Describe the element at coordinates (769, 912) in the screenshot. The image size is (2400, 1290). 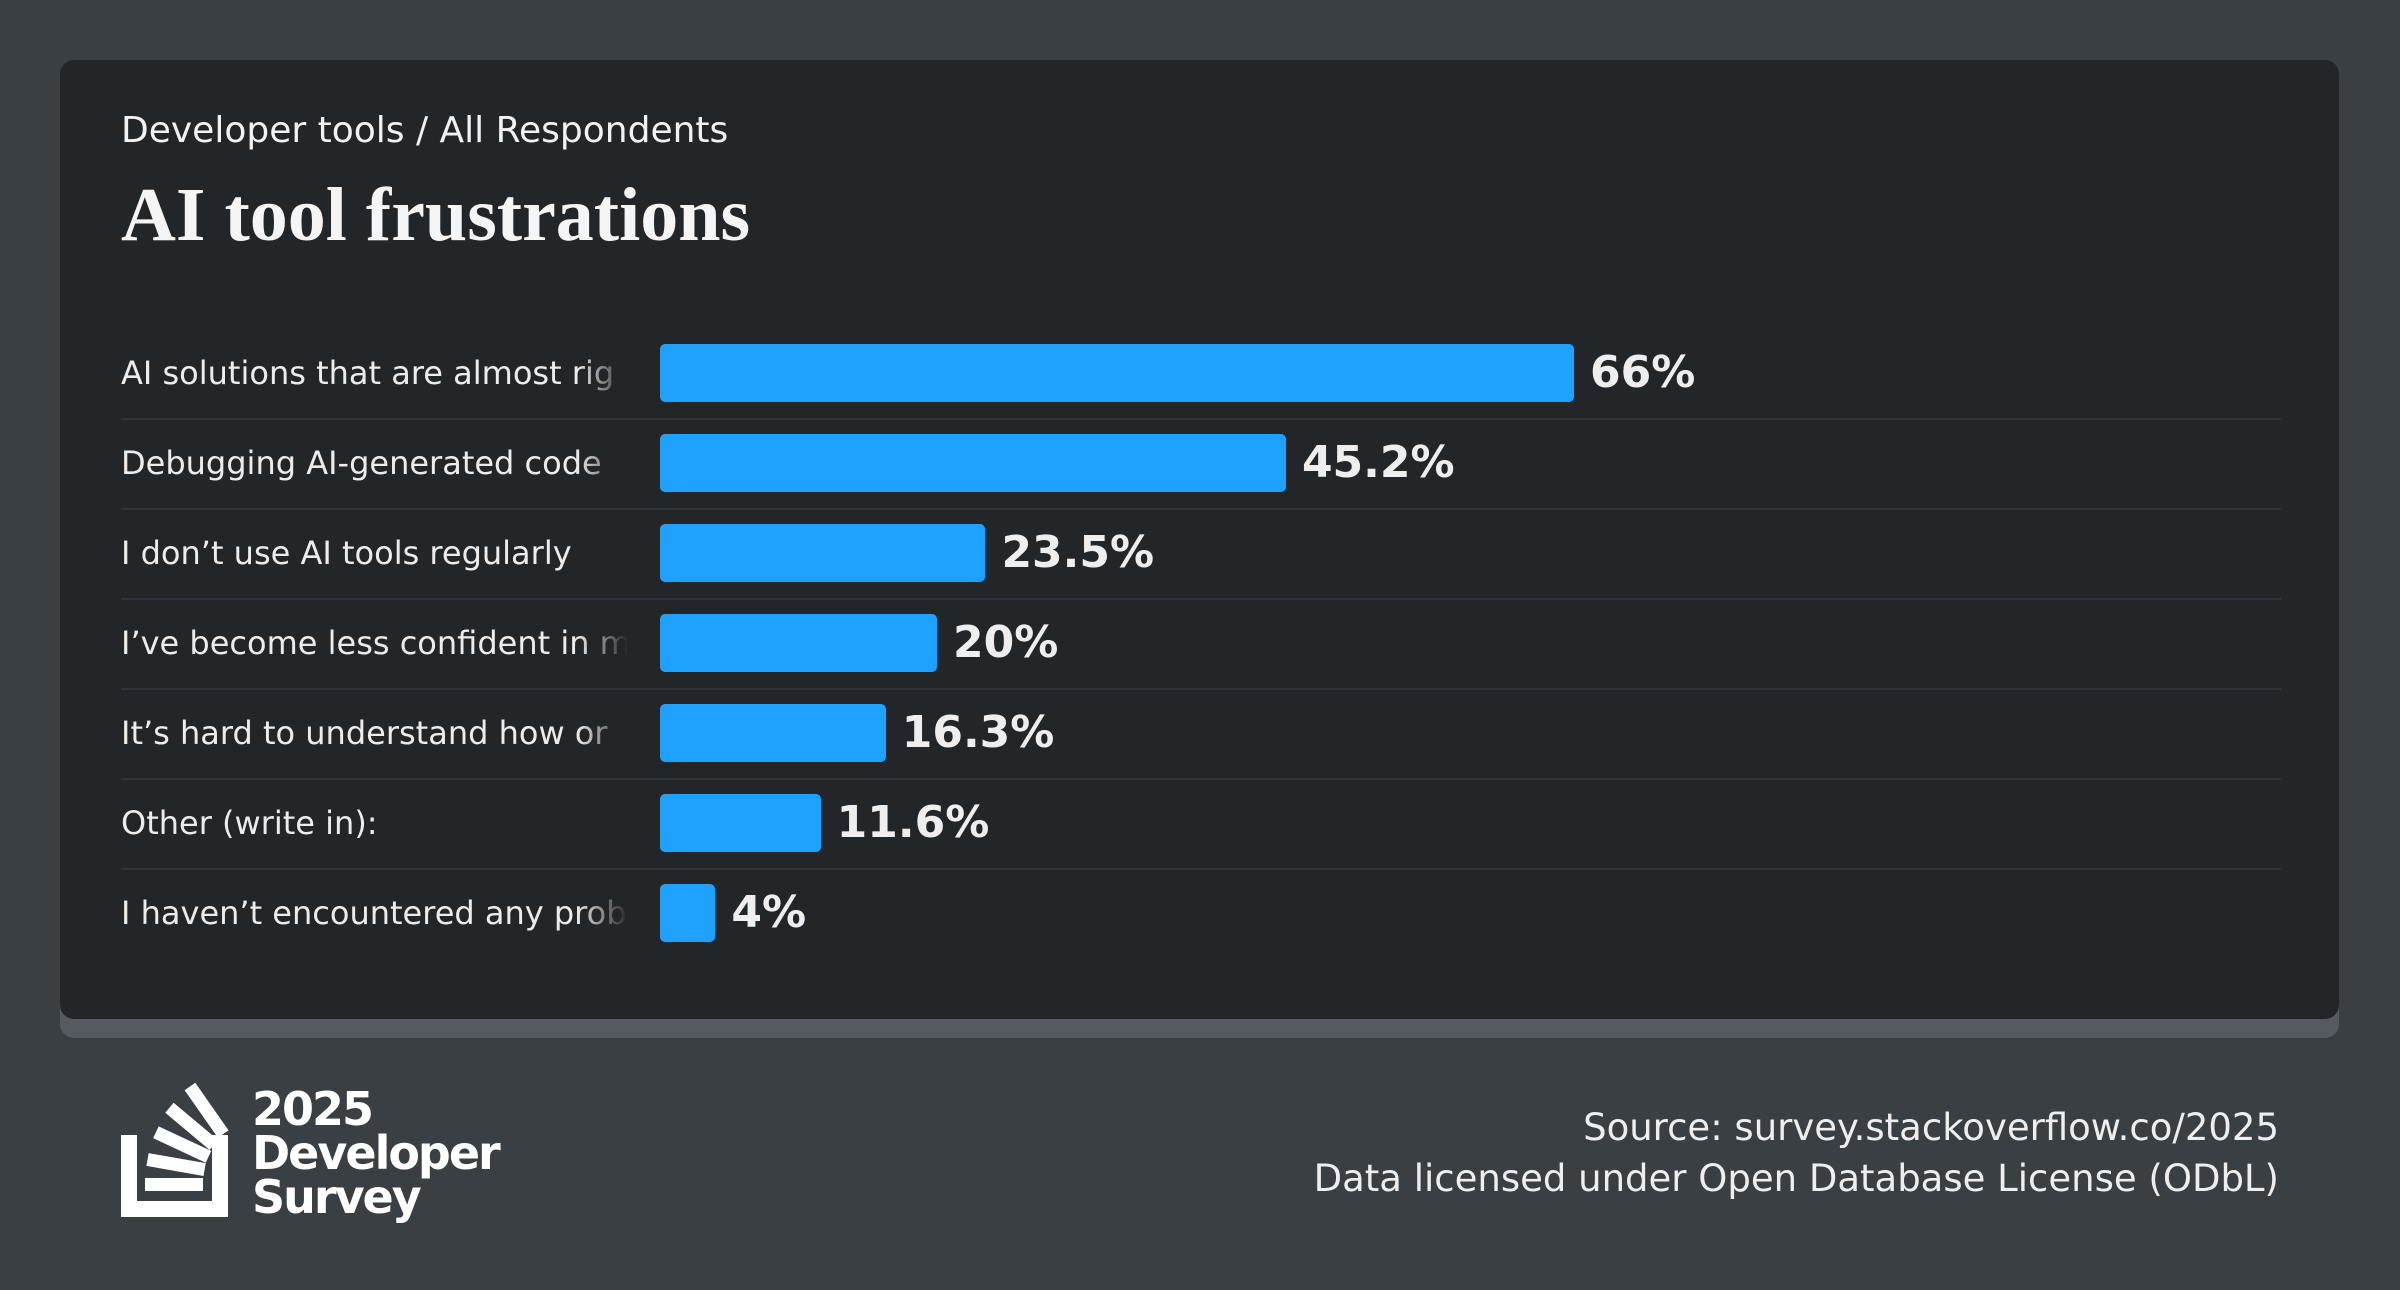
I see `value-label: 4%` at that location.